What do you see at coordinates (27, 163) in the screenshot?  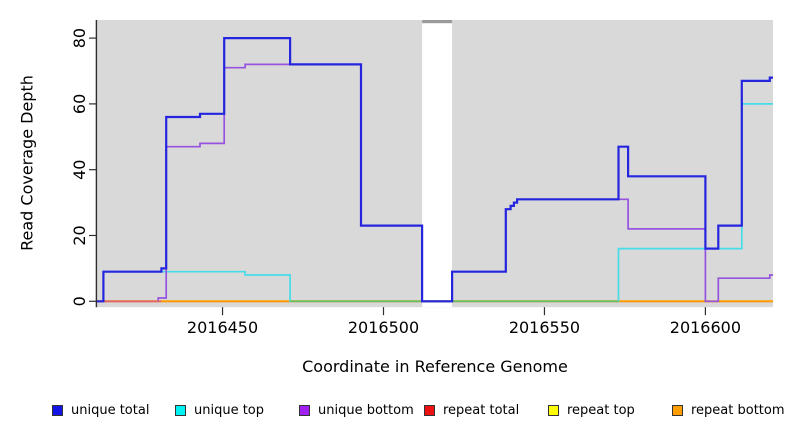 I see `y-axis-label: Read Coverage Depth` at bounding box center [27, 163].